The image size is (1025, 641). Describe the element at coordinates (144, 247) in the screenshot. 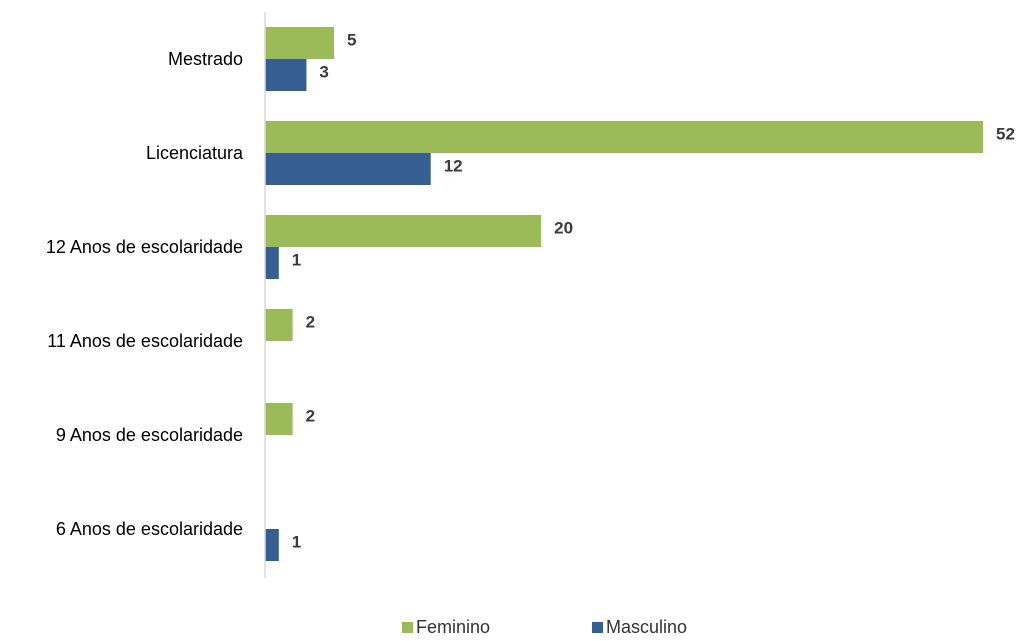

I see `category-label-12-anos-de-escolaridade: 12 Anos de escolaridade` at that location.